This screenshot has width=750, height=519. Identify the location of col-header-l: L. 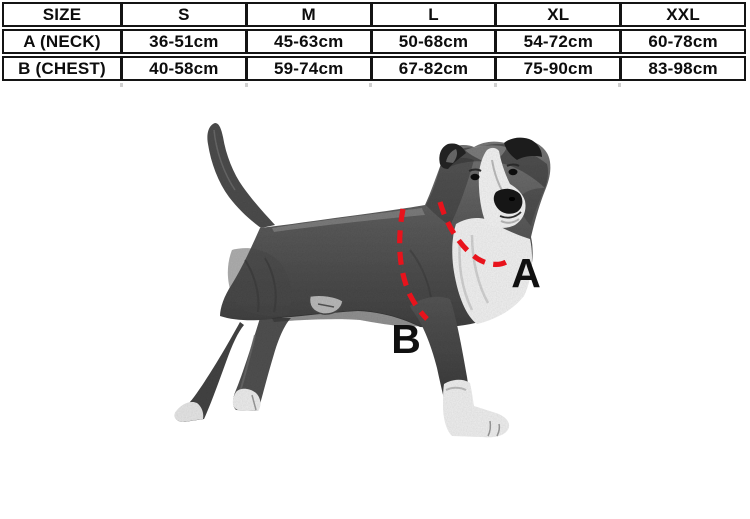
(432, 14).